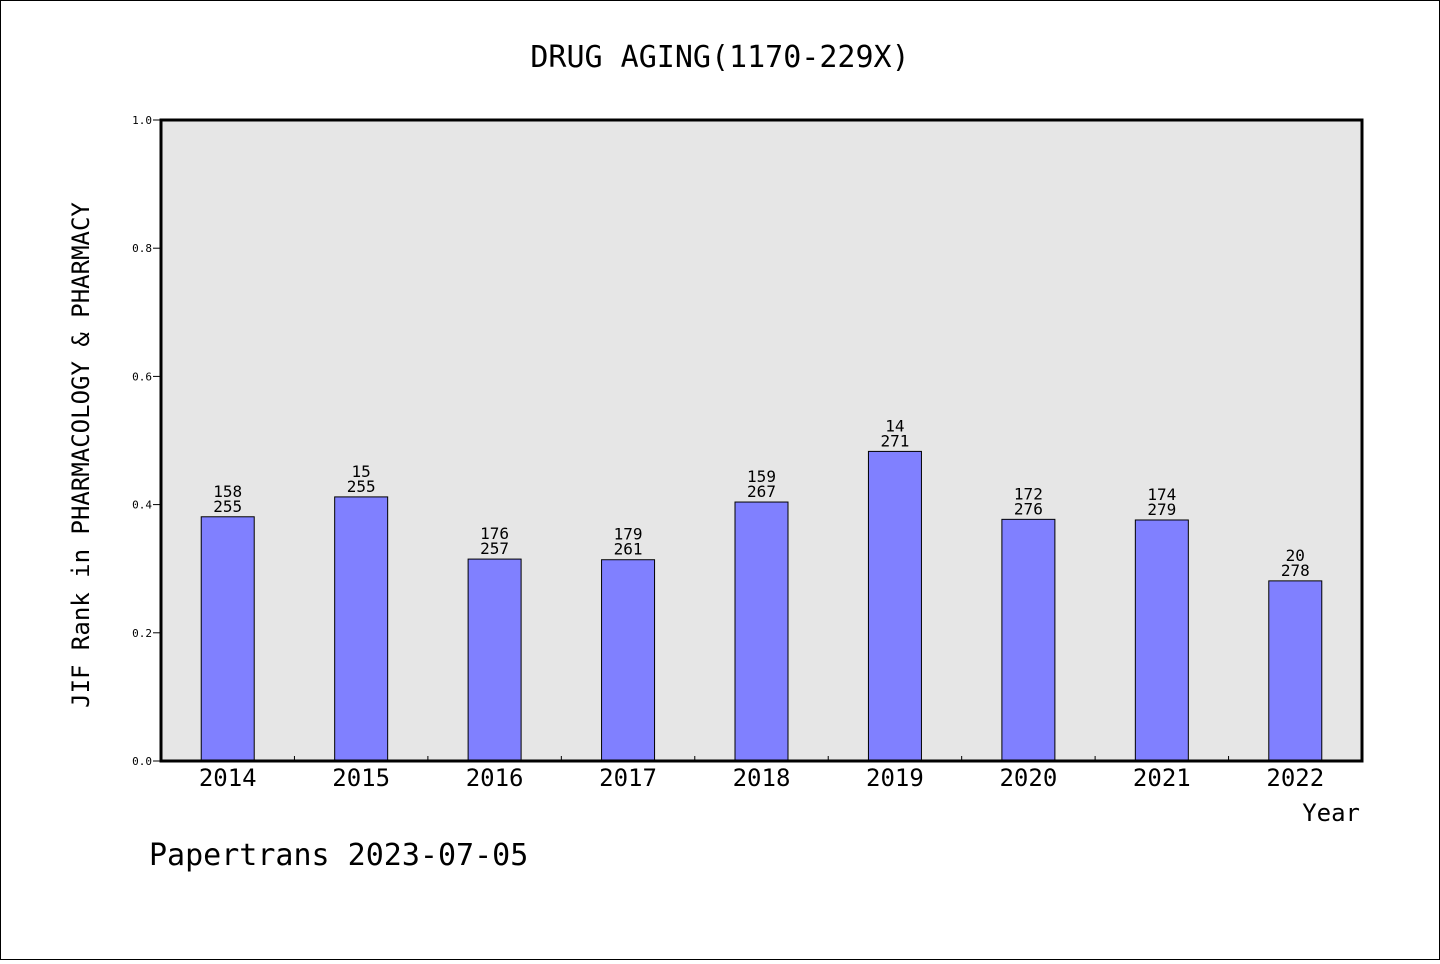  What do you see at coordinates (142, 248) in the screenshot?
I see `y-tick-label: 0.8` at bounding box center [142, 248].